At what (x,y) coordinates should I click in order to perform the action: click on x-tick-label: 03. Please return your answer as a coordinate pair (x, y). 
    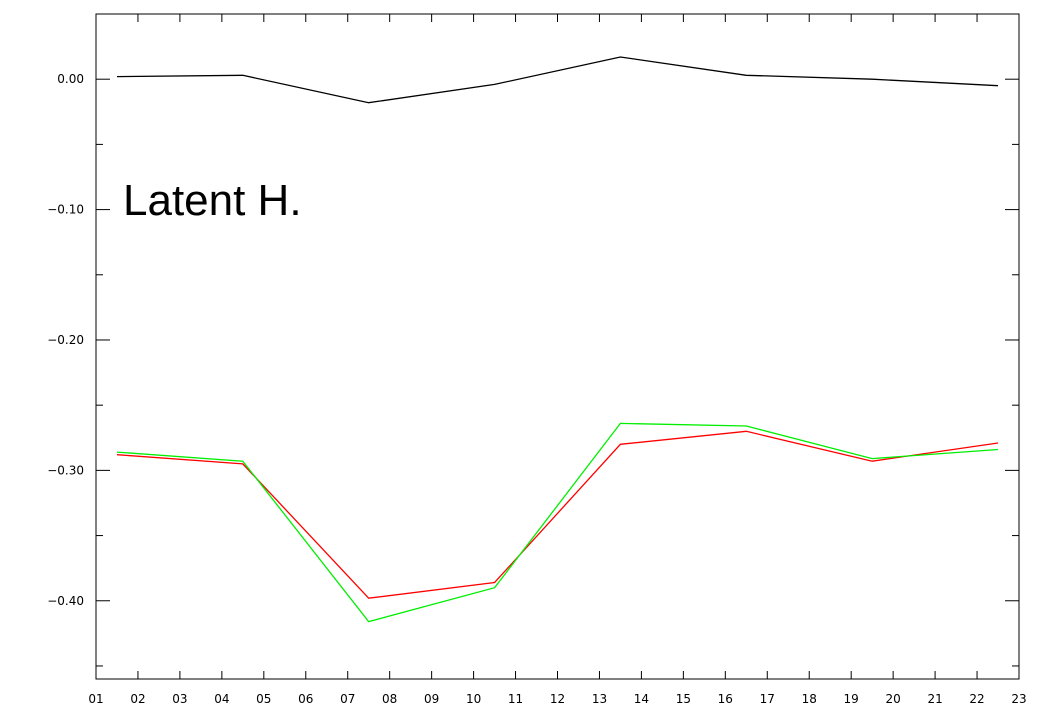
    Looking at the image, I should click on (179, 699).